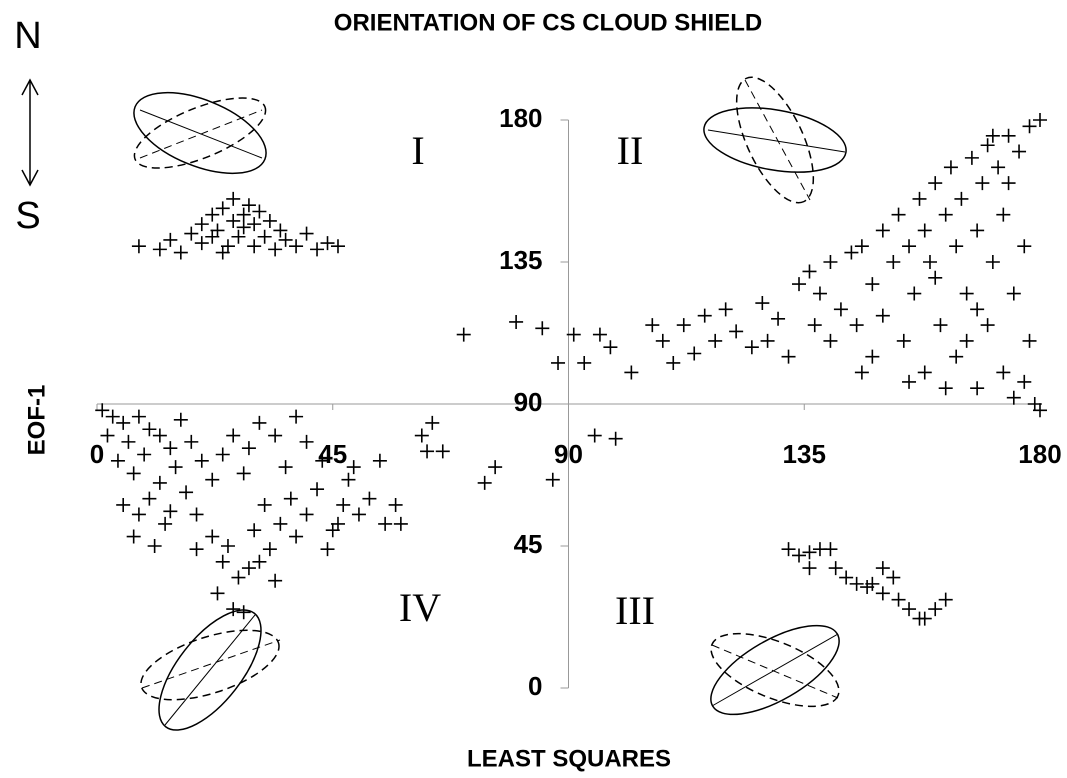 The height and width of the screenshot is (778, 1067). Describe the element at coordinates (548, 22) in the screenshot. I see `chart-title: ORIENTATION OF CS CLOUD SHIELD` at that location.